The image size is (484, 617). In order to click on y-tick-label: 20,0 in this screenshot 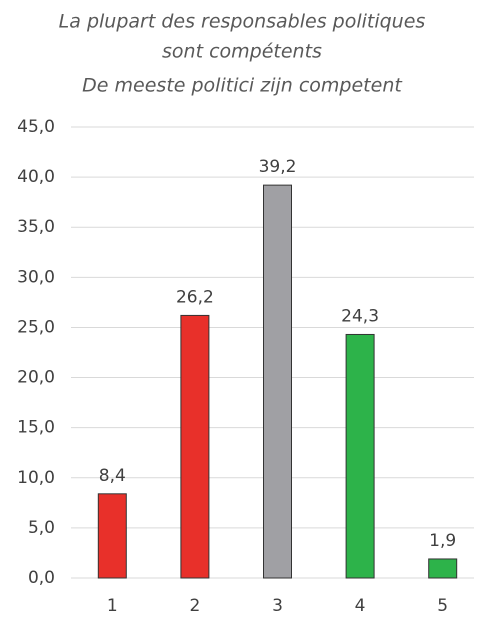, I will do `click(36, 378)`.